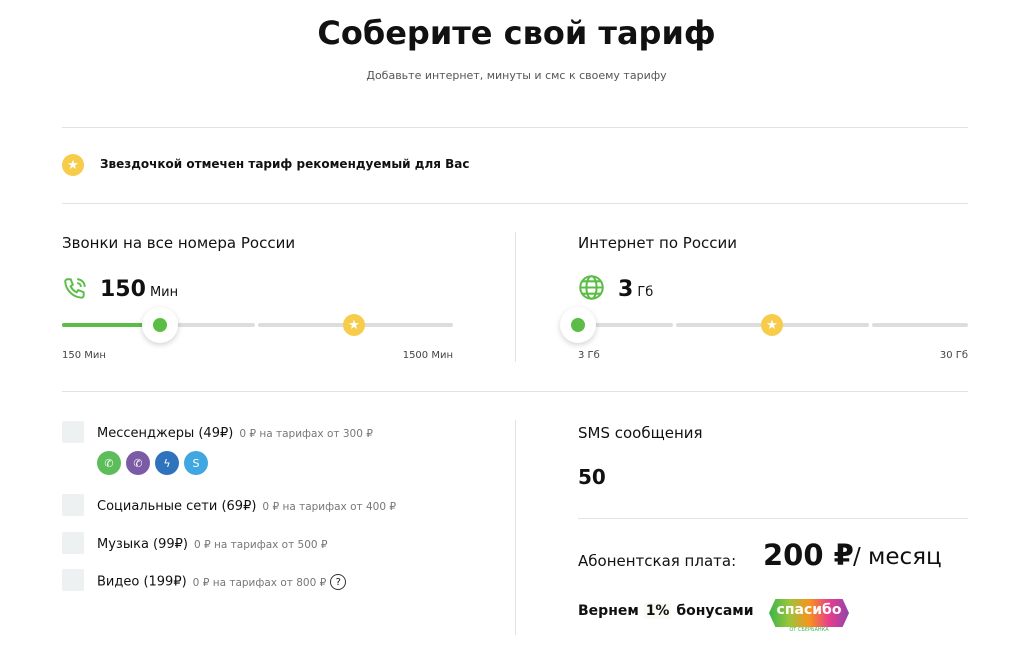 The width and height of the screenshot is (1033, 653). Describe the element at coordinates (109, 463) in the screenshot. I see `whatsapp-icon: ✆` at that location.